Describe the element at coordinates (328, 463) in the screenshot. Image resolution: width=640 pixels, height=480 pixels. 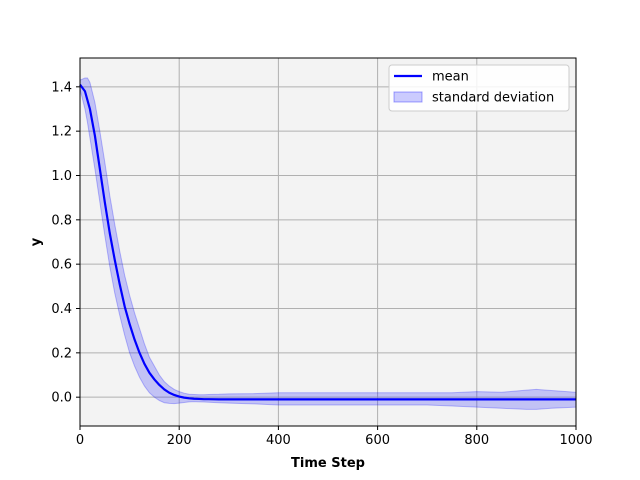
I see `x-axis-title: Time Step` at that location.